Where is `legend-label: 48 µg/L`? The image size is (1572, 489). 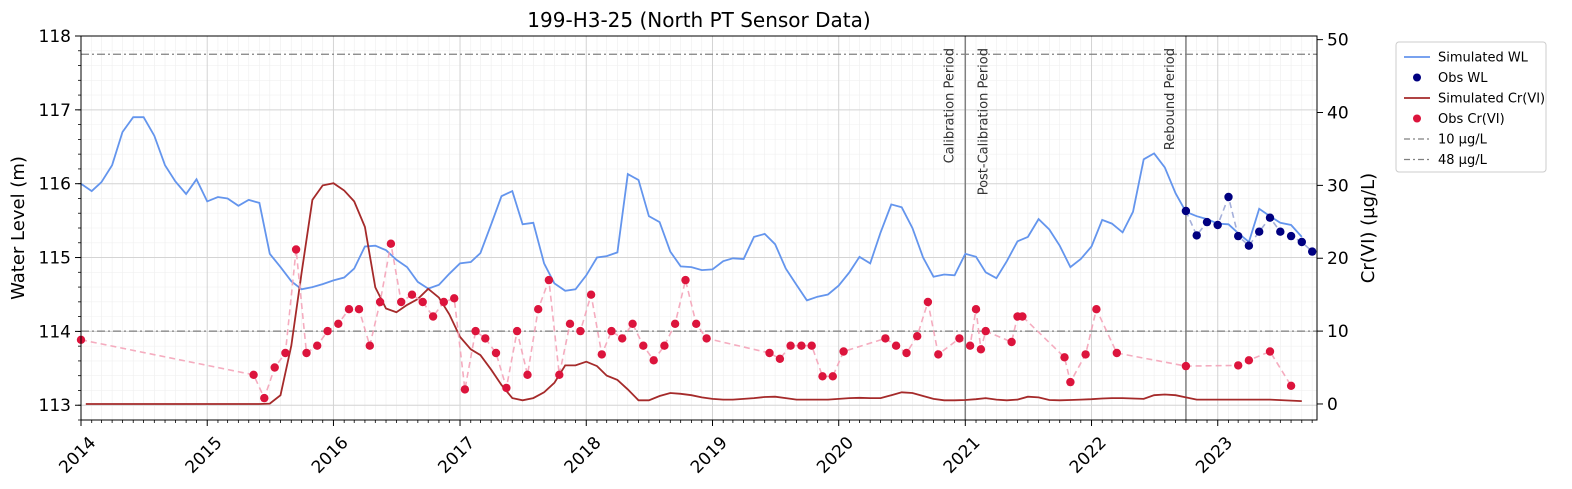 legend-label: 48 µg/L is located at coordinates (1463, 160).